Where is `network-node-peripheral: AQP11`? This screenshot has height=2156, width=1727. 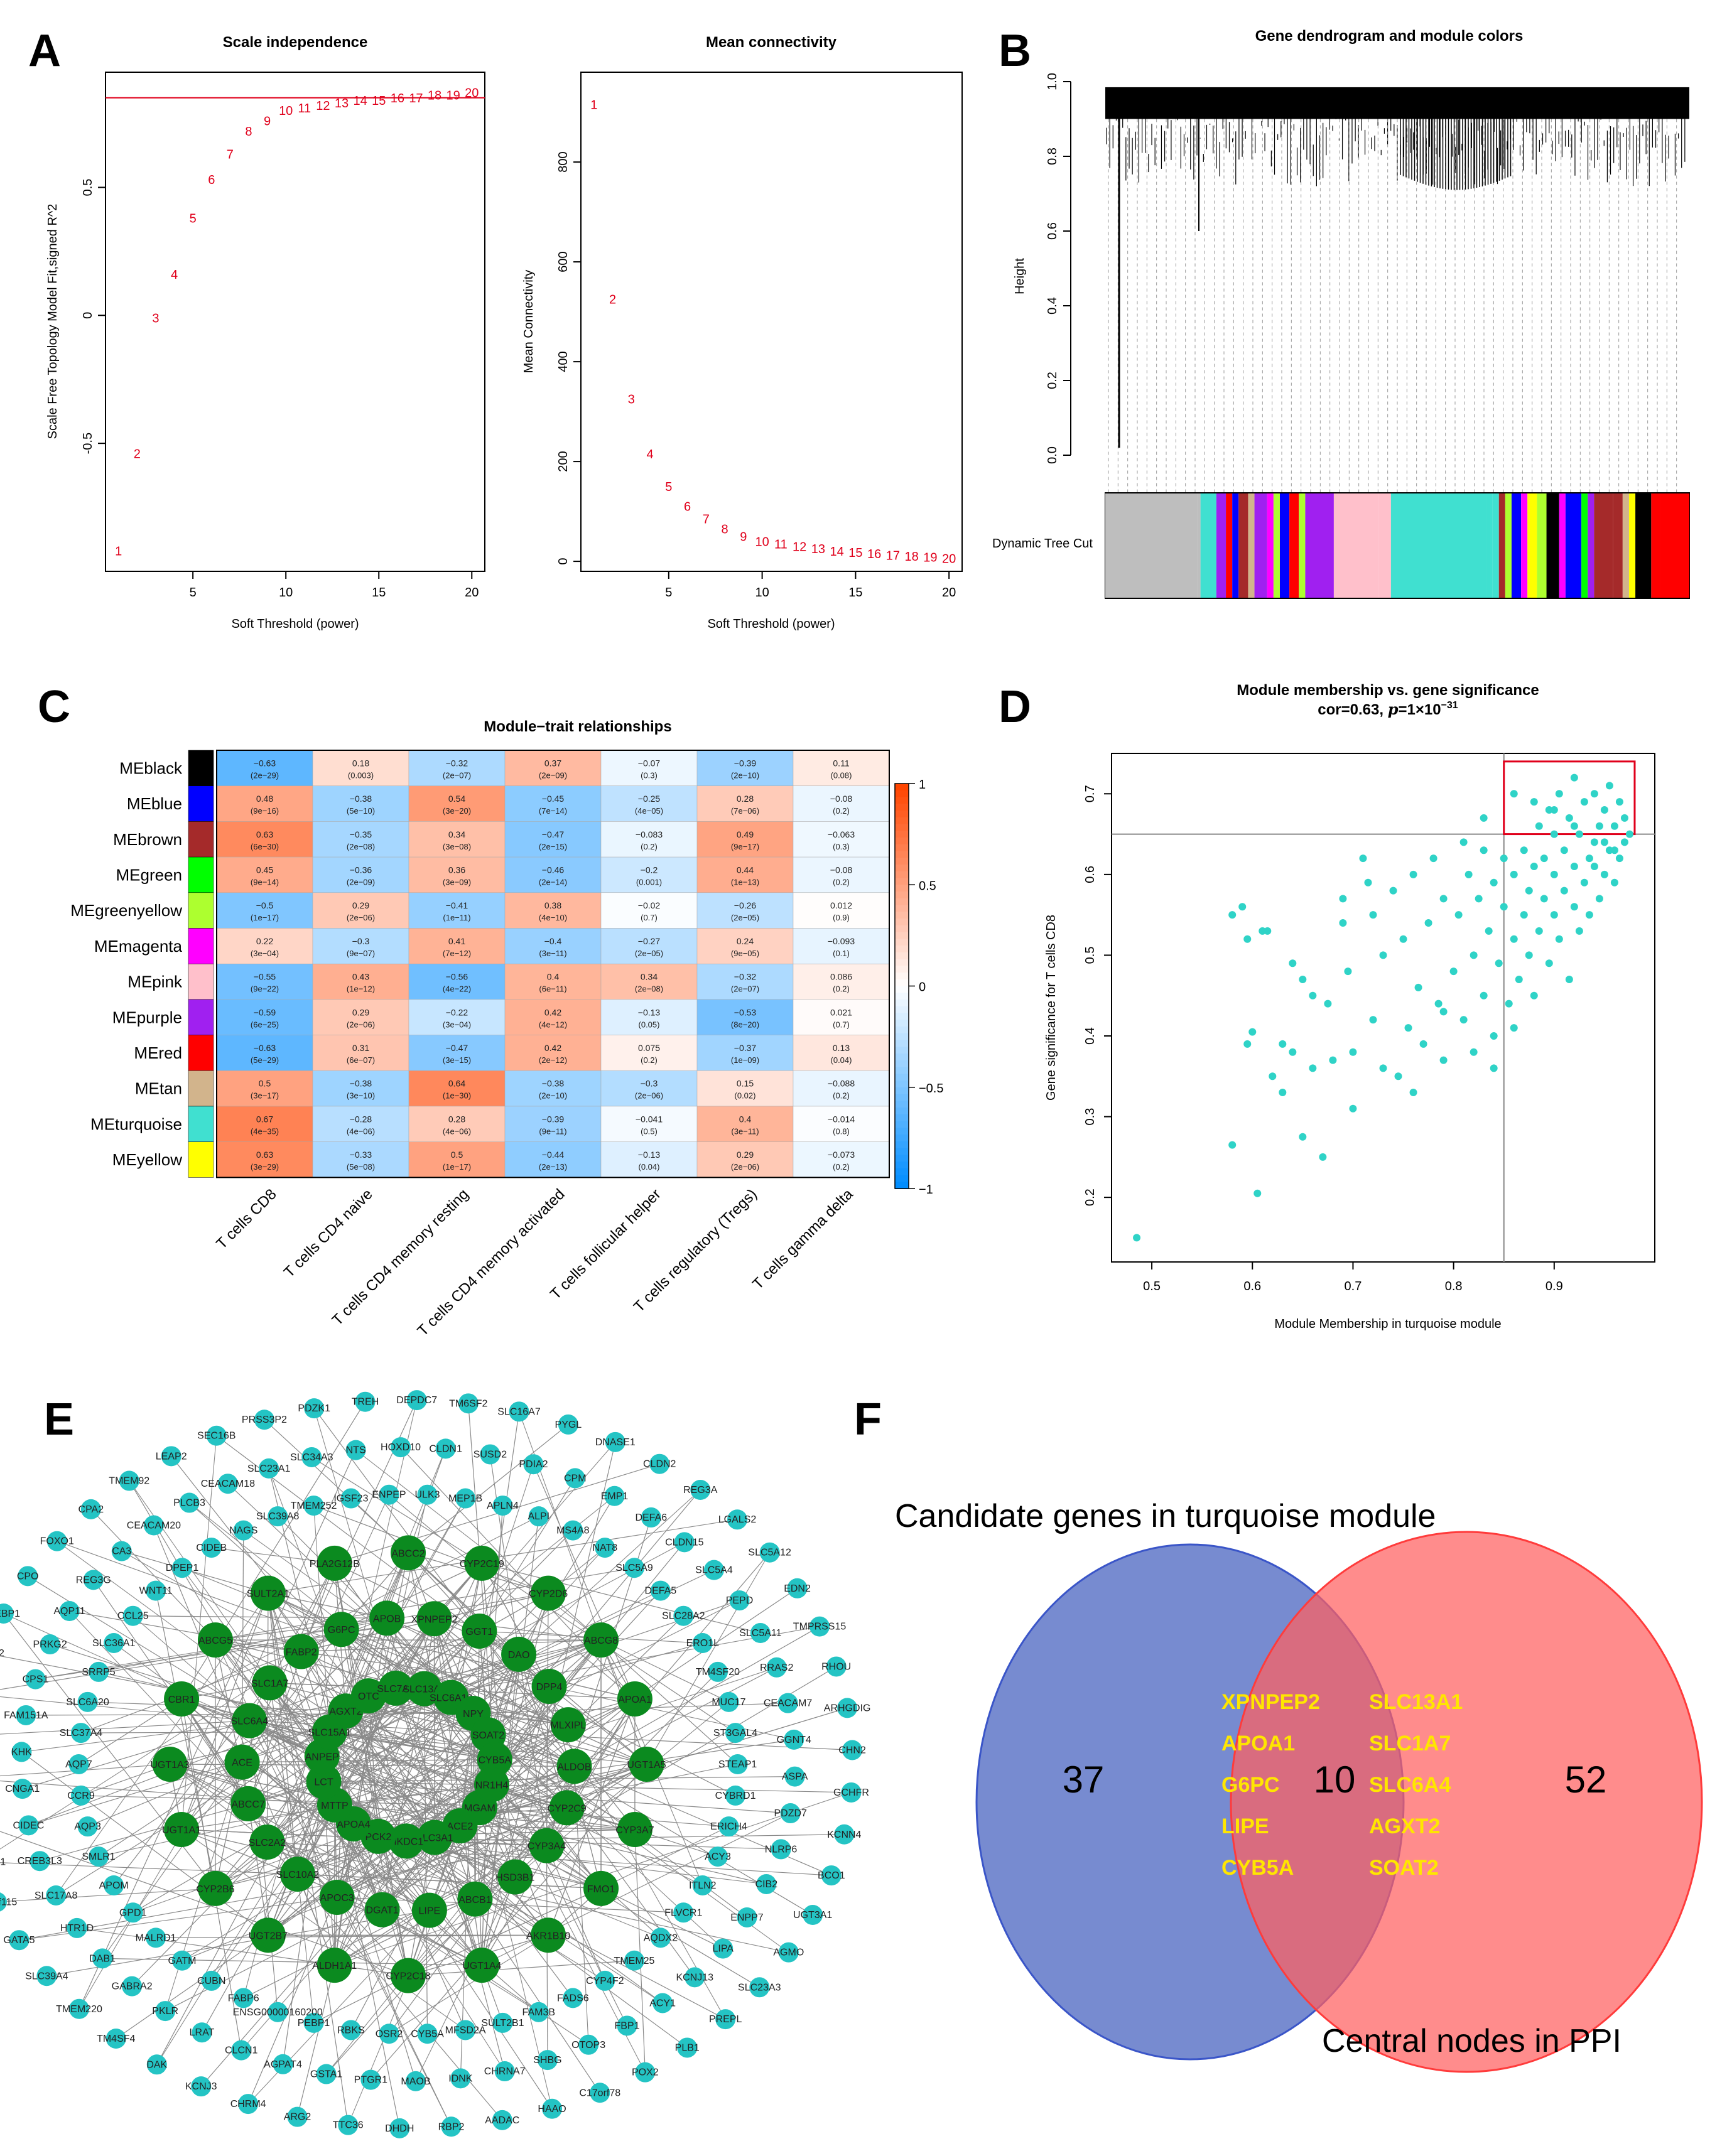
network-node-peripheral: AQP11 is located at coordinates (69, 1611).